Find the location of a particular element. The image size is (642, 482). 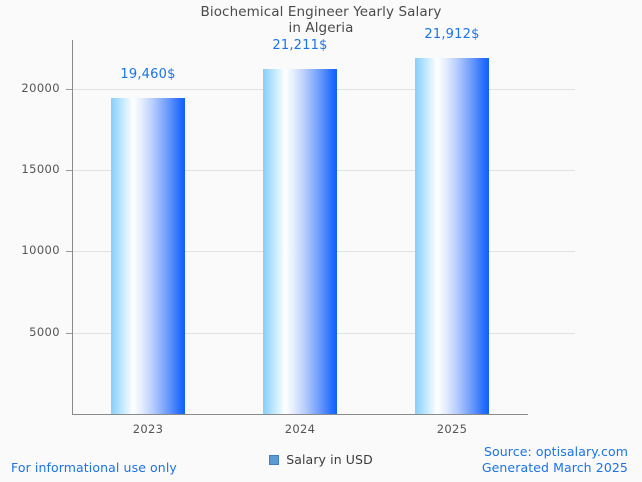

bar-2025 is located at coordinates (452, 235).